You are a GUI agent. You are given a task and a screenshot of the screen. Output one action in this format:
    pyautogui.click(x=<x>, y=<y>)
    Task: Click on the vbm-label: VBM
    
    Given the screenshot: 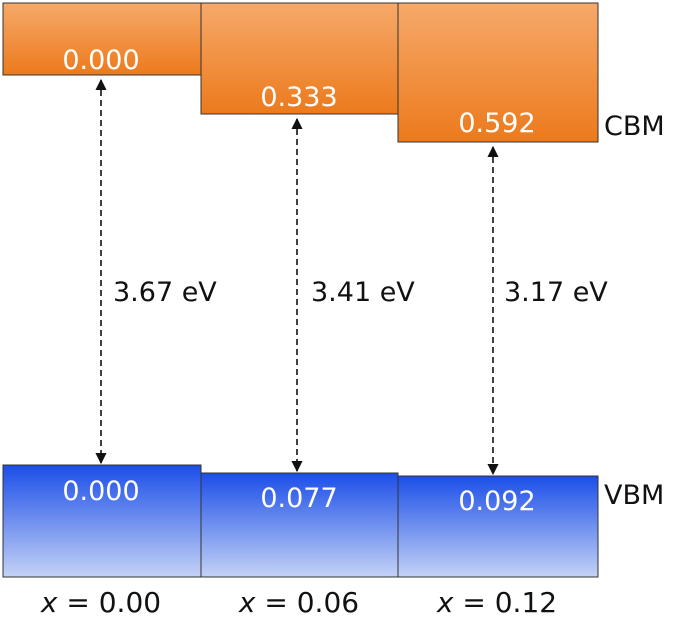 What is the action you would take?
    pyautogui.click(x=634, y=495)
    